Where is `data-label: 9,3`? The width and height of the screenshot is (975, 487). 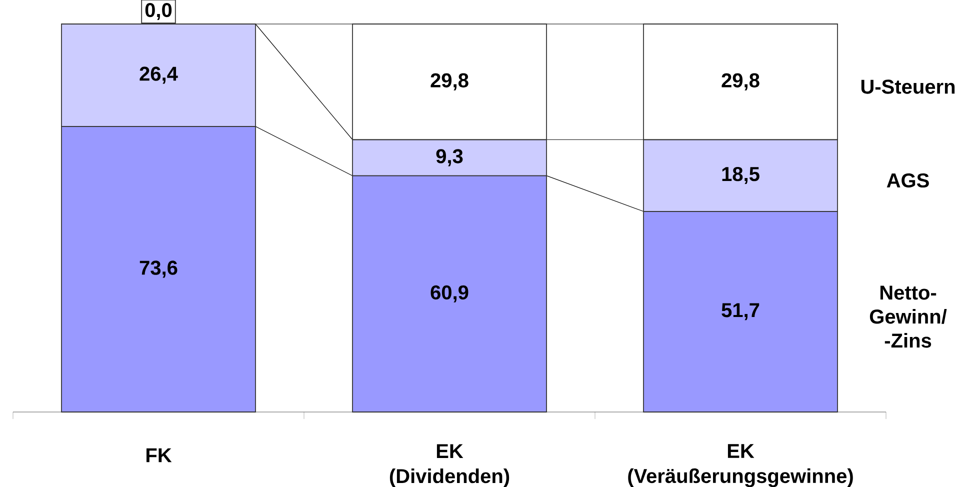
data-label: 9,3 is located at coordinates (449, 157).